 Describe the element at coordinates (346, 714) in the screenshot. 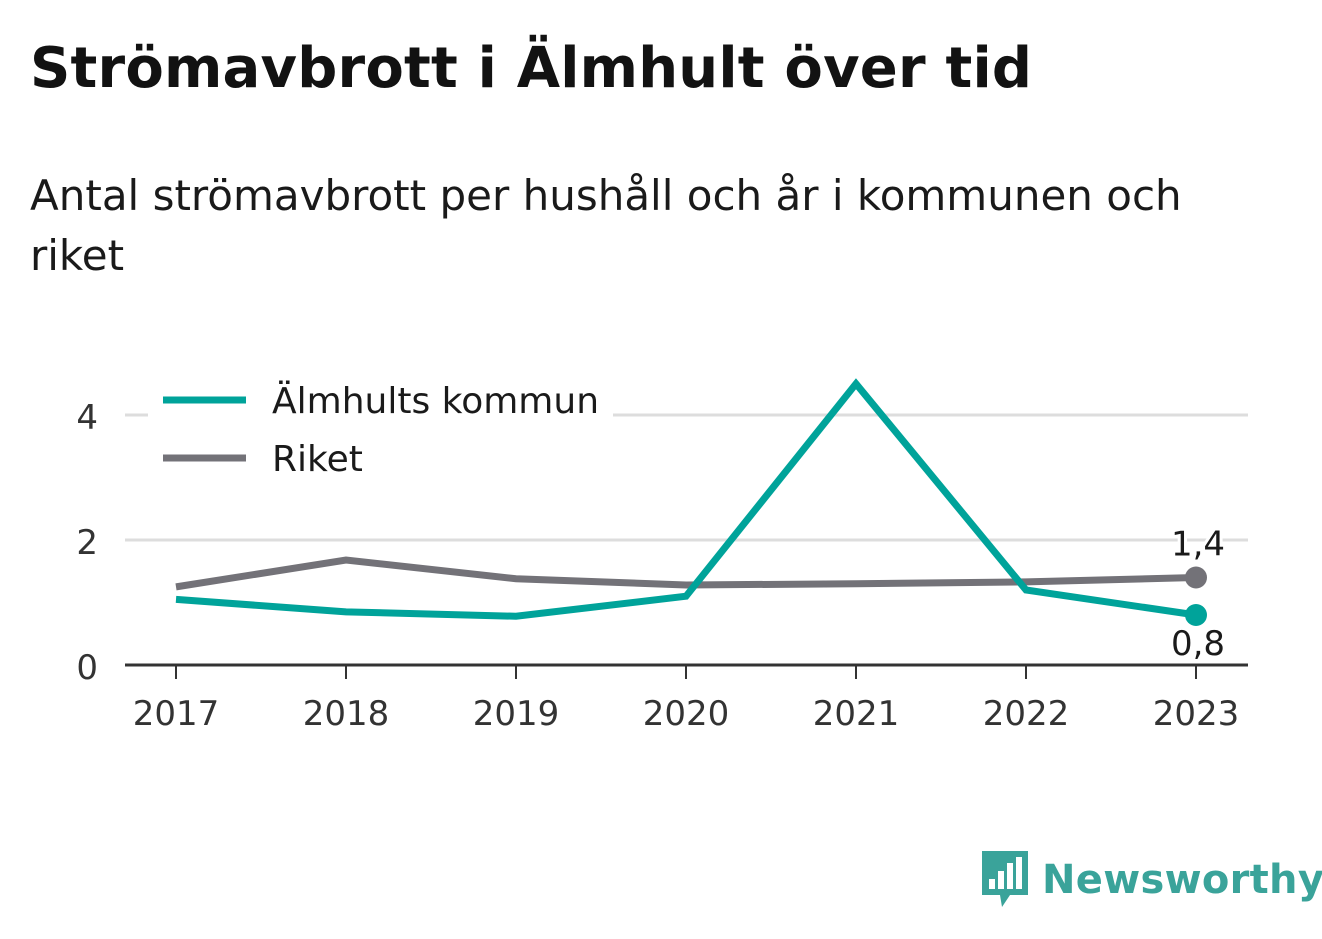

I see `x-tick-label: 2018` at that location.